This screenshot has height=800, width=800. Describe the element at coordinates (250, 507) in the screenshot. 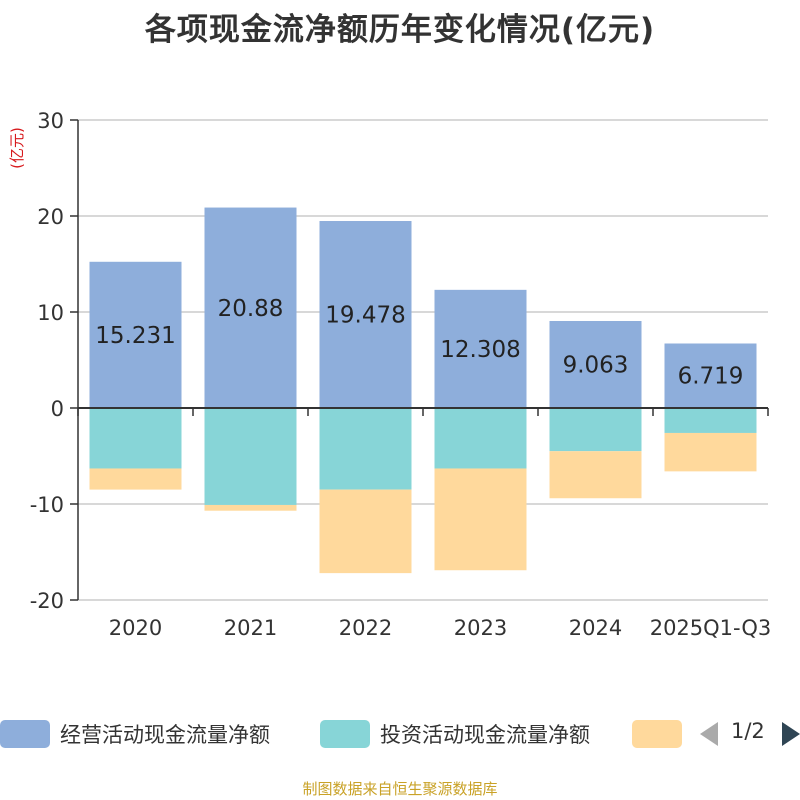

I see `bar-series2-2021` at that location.